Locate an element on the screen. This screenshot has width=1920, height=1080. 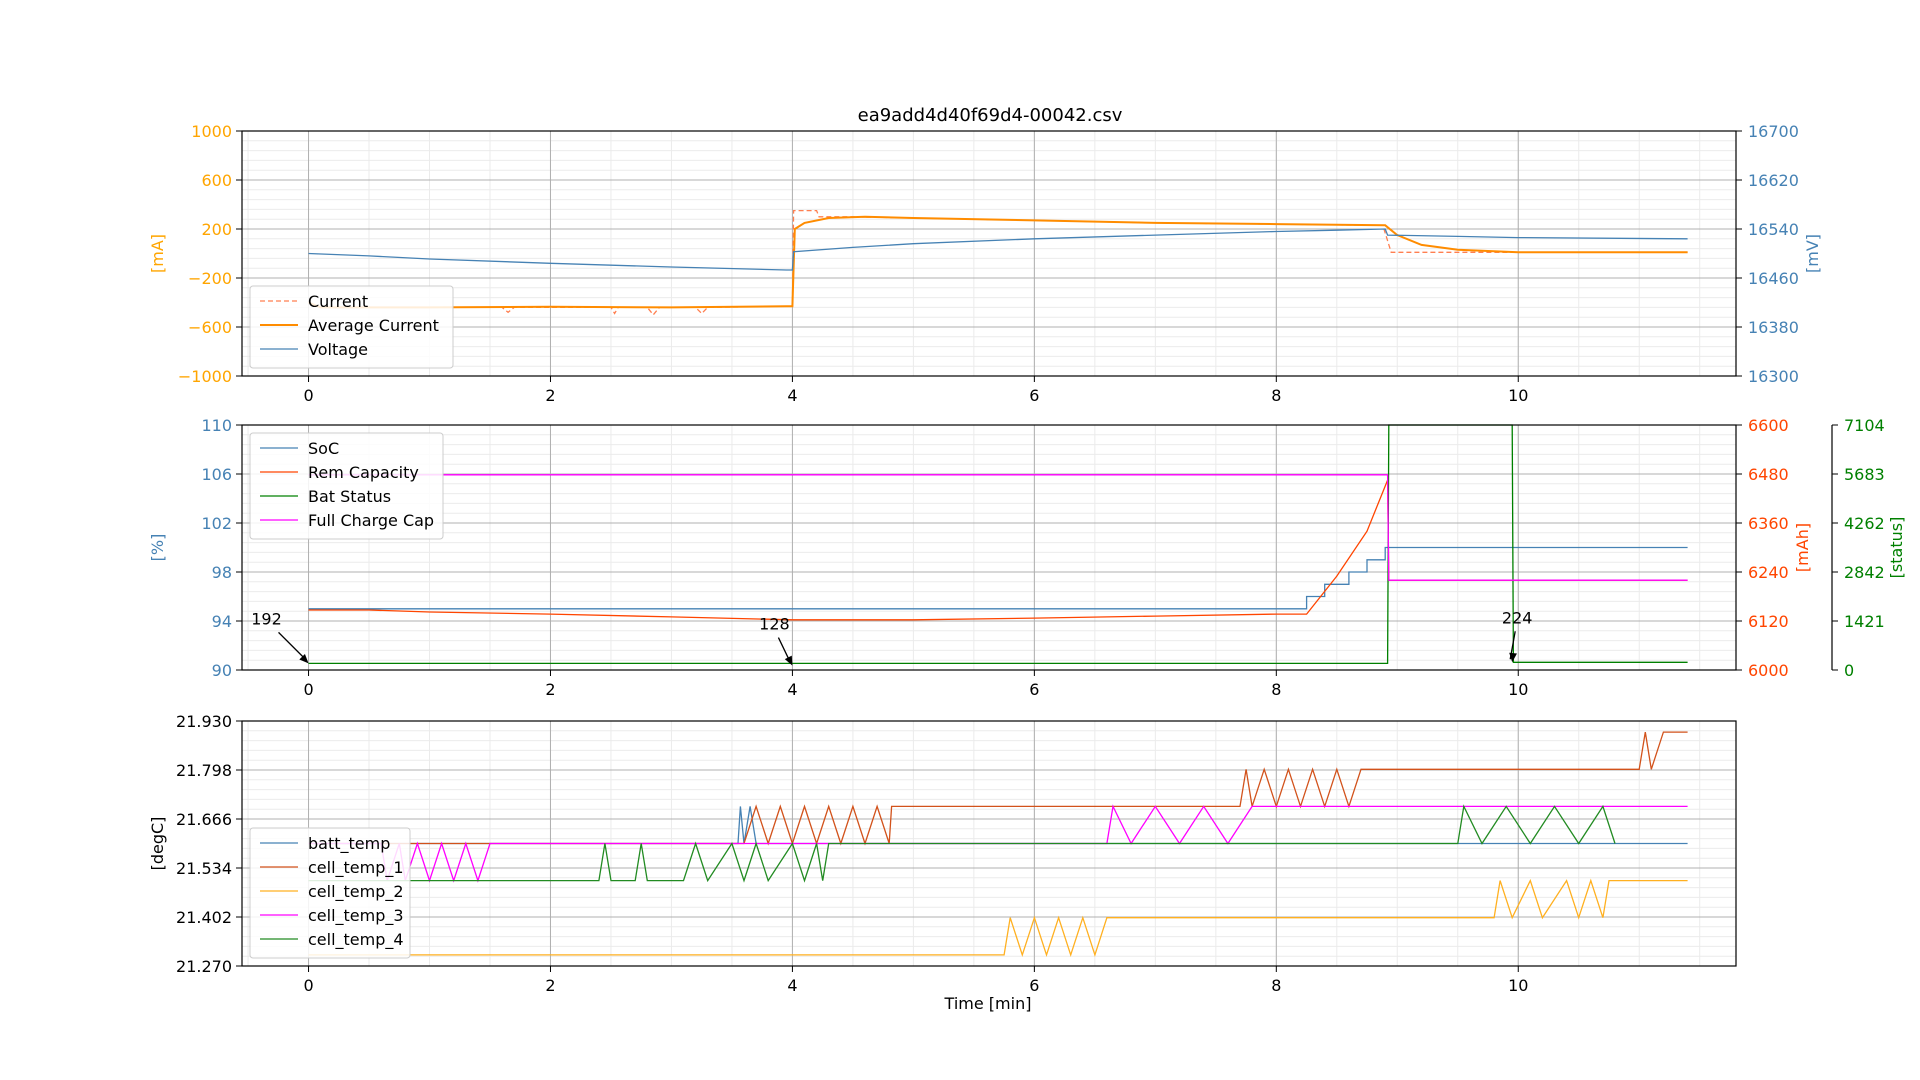
y-tick-label-left: 21.534 is located at coordinates (204, 868).